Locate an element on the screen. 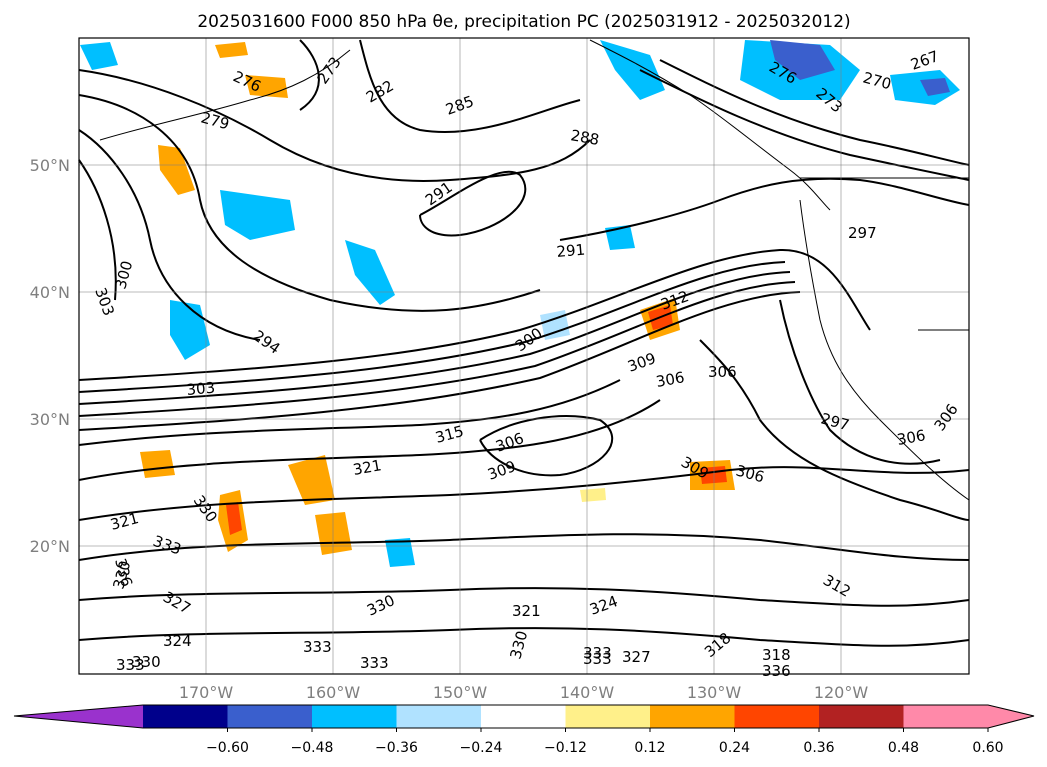  contour-label: 303 is located at coordinates (201, 389).